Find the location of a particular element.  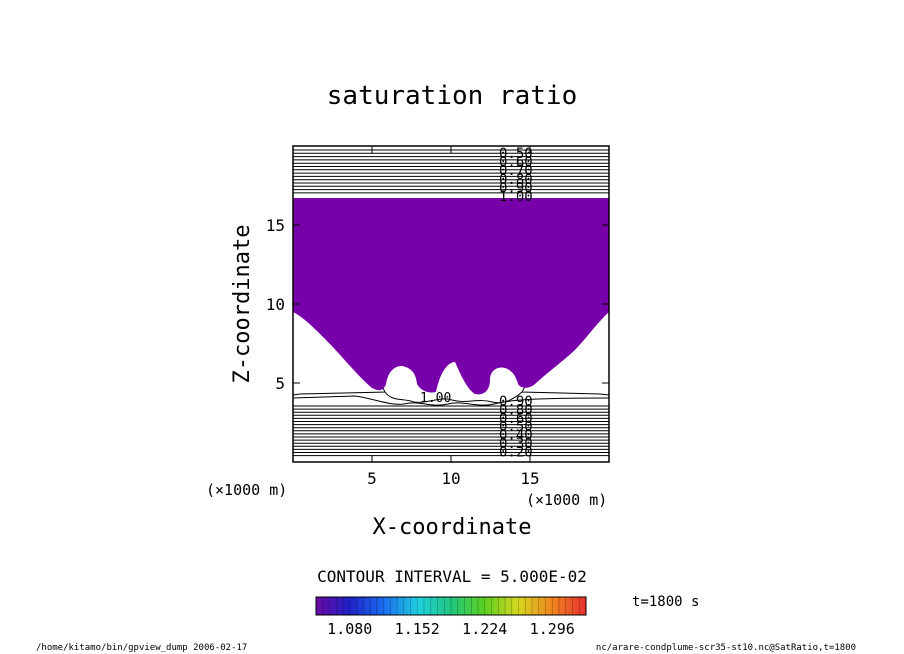

x-axis-label: X-coordinate is located at coordinates (452, 527).